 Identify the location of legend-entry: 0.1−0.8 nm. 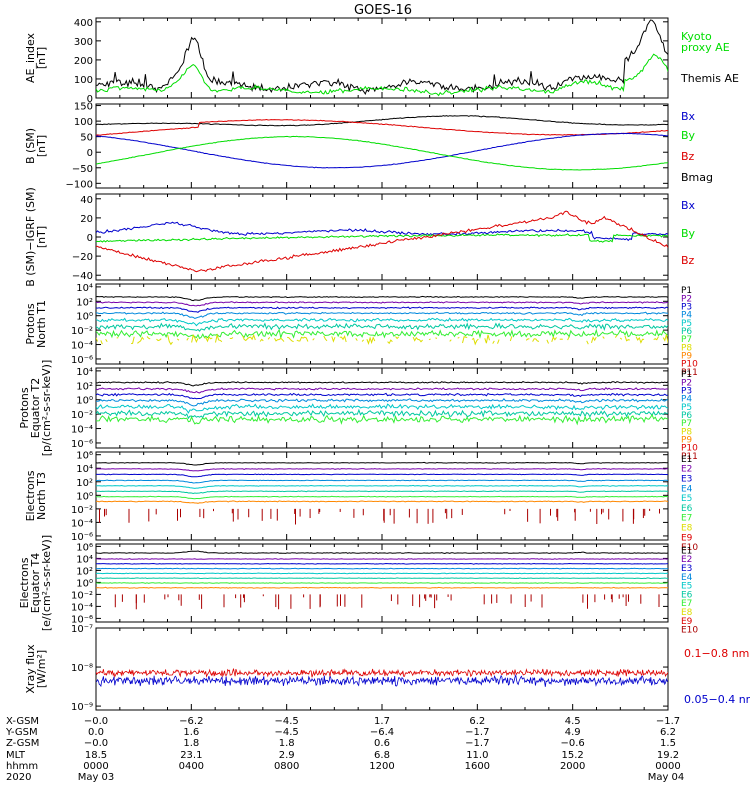
(716, 653).